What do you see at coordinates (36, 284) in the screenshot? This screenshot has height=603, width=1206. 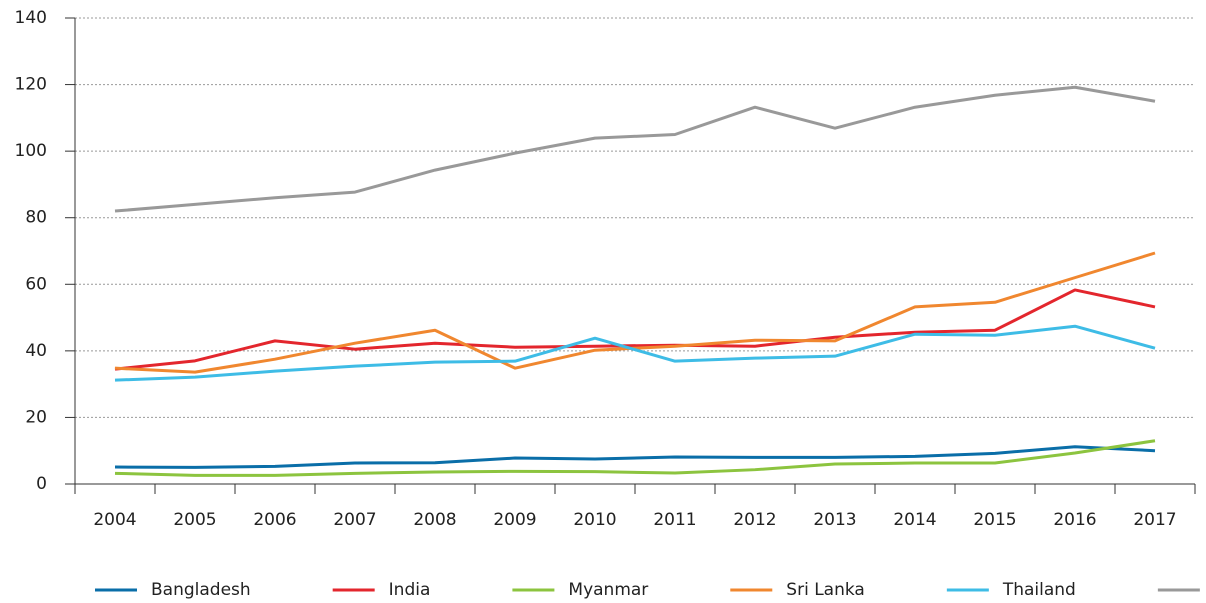 I see `y-tick-label: 60` at bounding box center [36, 284].